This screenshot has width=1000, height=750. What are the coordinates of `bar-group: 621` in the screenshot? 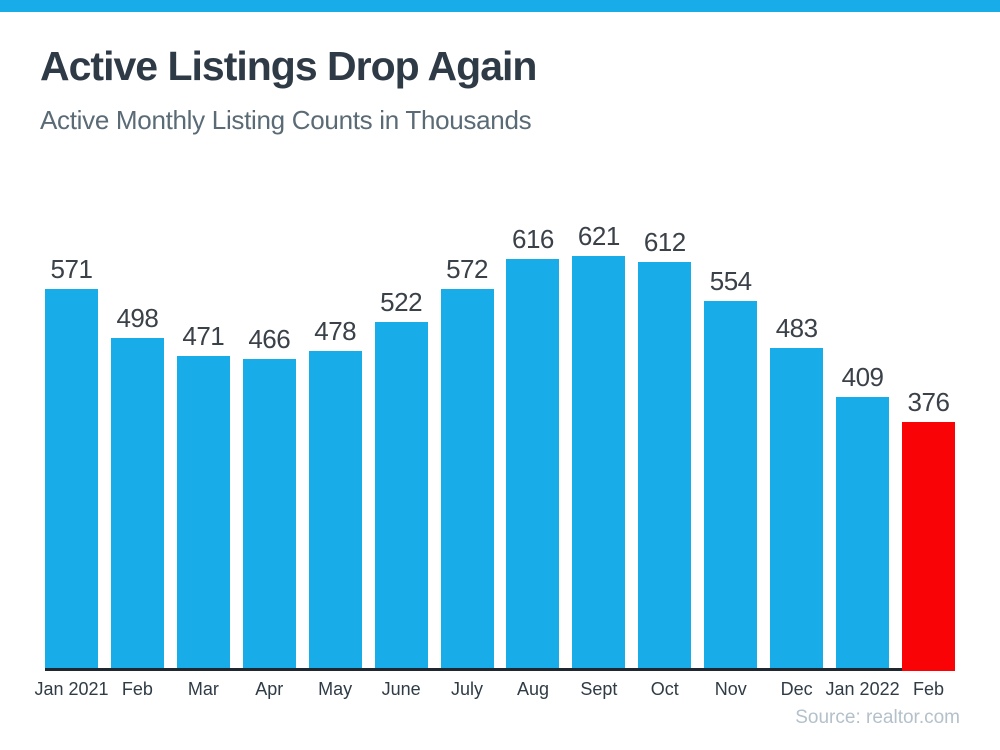 It's located at (599, 444).